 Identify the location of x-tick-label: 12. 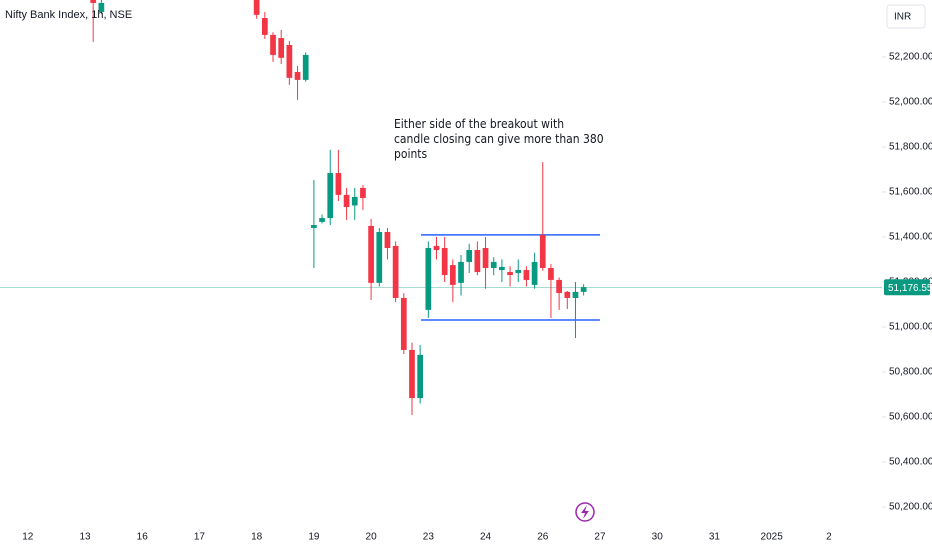
(28, 537).